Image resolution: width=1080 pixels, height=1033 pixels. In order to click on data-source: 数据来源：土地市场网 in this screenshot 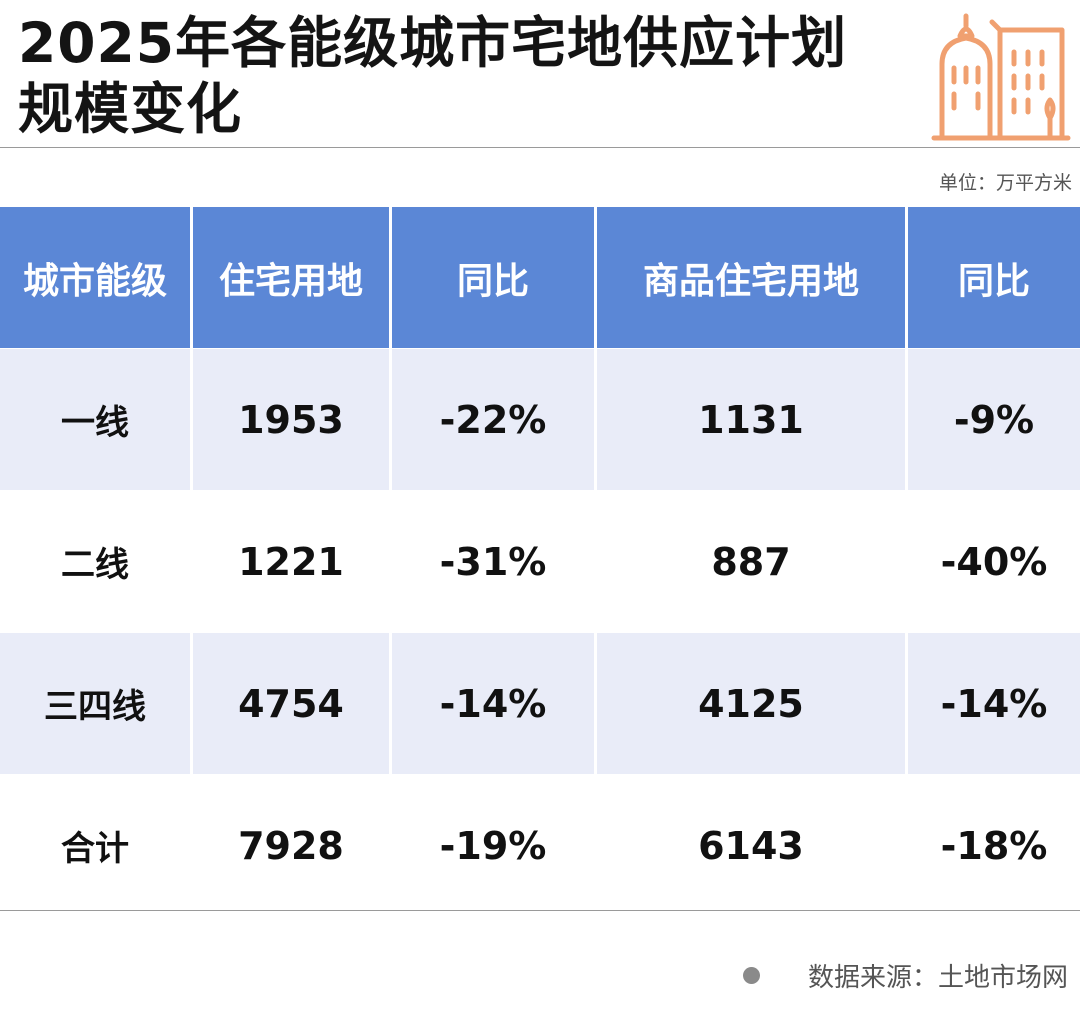, I will do `click(905, 975)`.